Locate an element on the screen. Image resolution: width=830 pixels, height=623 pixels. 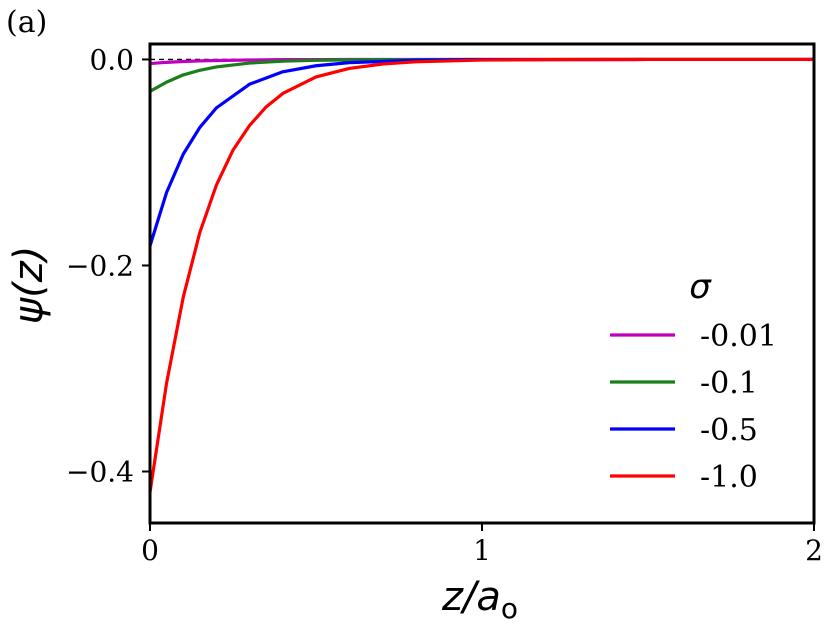
legend-label-1: -0.1 is located at coordinates (729, 383).